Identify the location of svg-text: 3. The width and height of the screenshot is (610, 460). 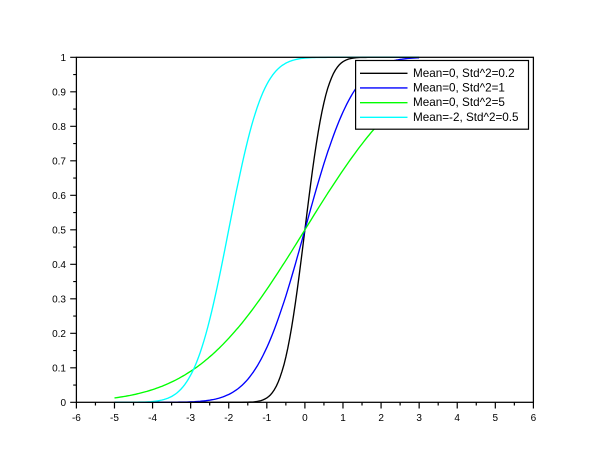
(419, 418).